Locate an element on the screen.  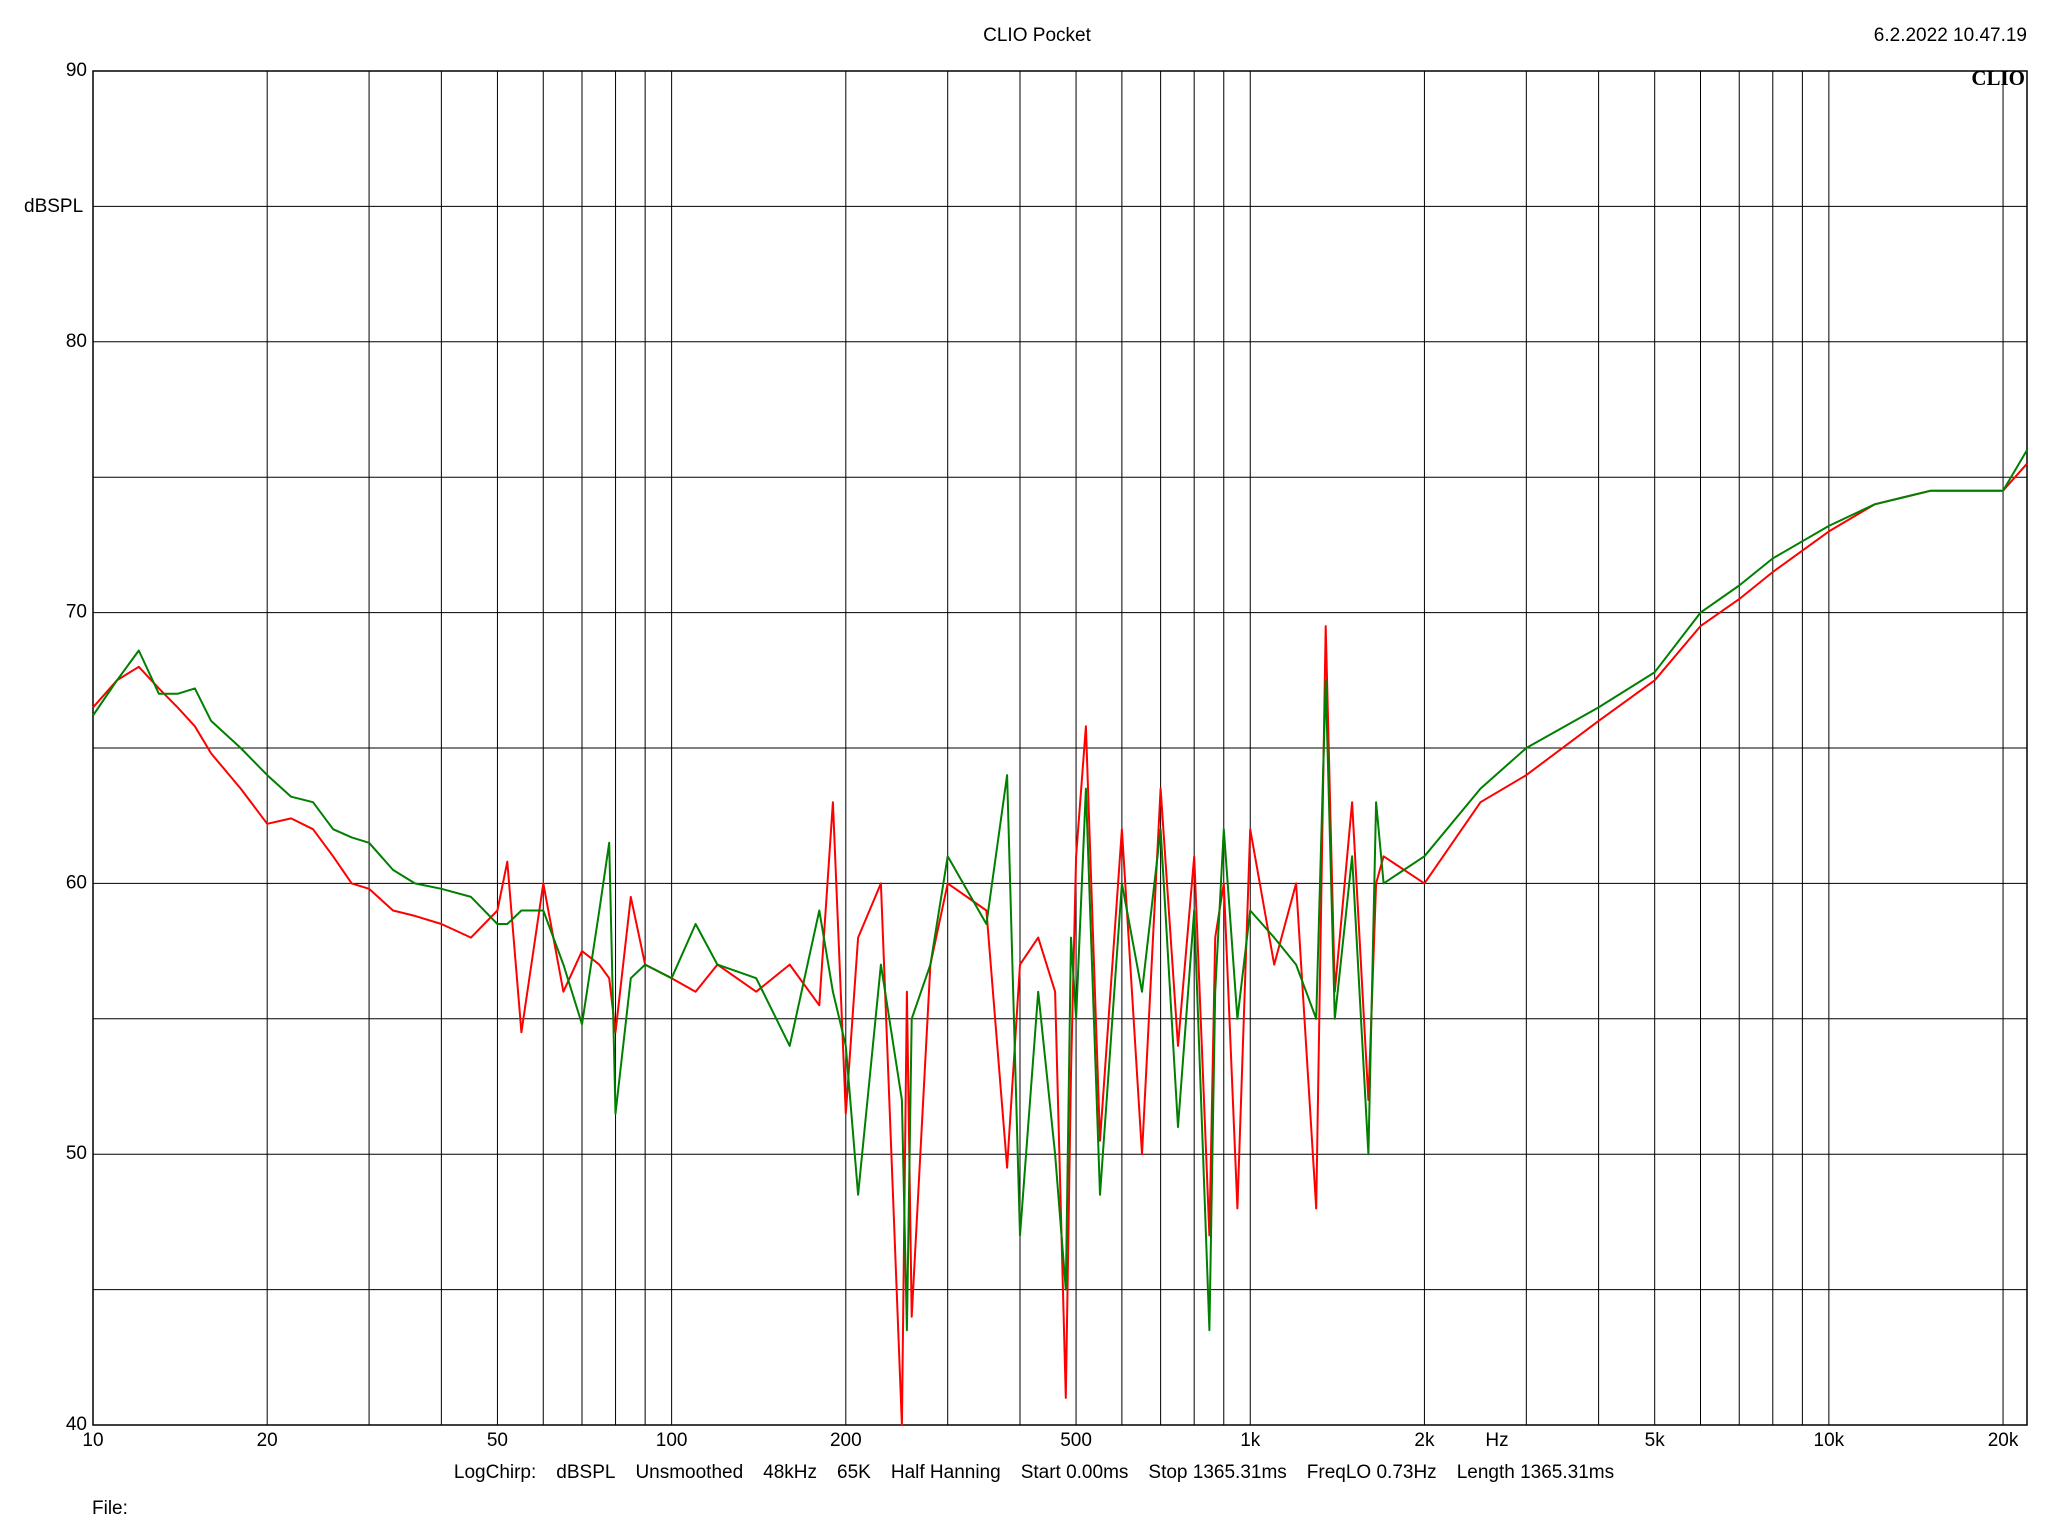
x-tick-label: 20k is located at coordinates (2003, 1440).